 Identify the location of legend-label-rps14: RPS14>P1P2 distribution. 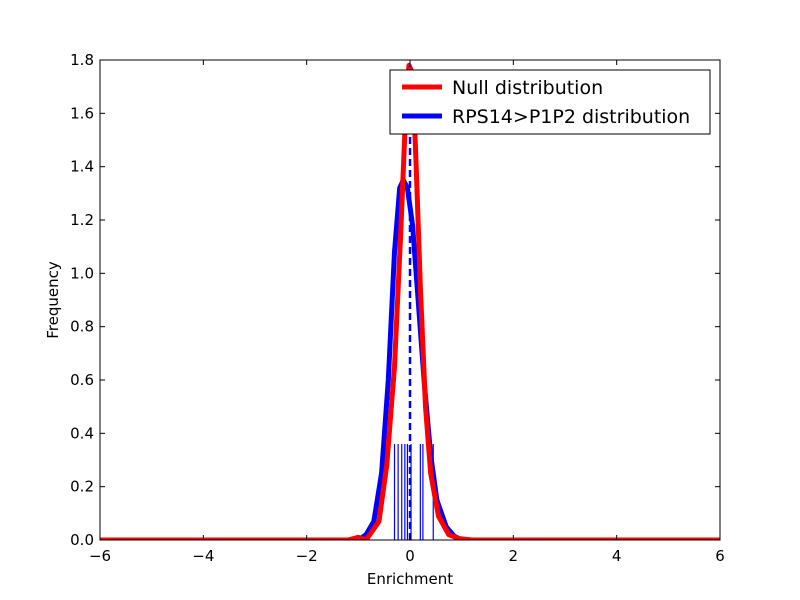
(571, 117).